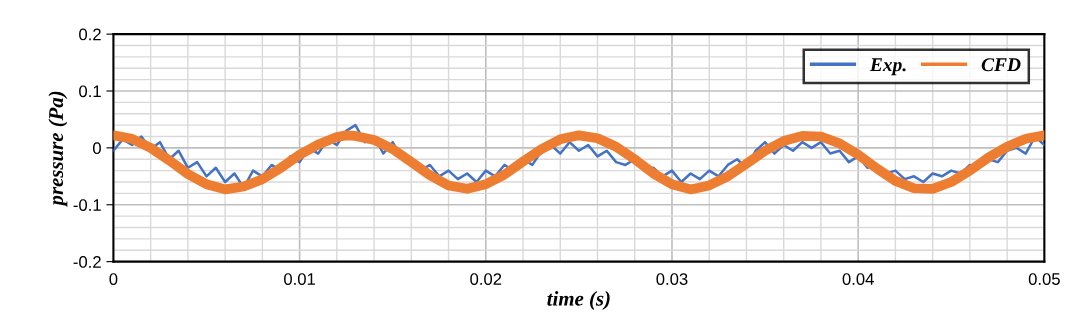  I want to click on x-tick-label: 0.02, so click(486, 279).